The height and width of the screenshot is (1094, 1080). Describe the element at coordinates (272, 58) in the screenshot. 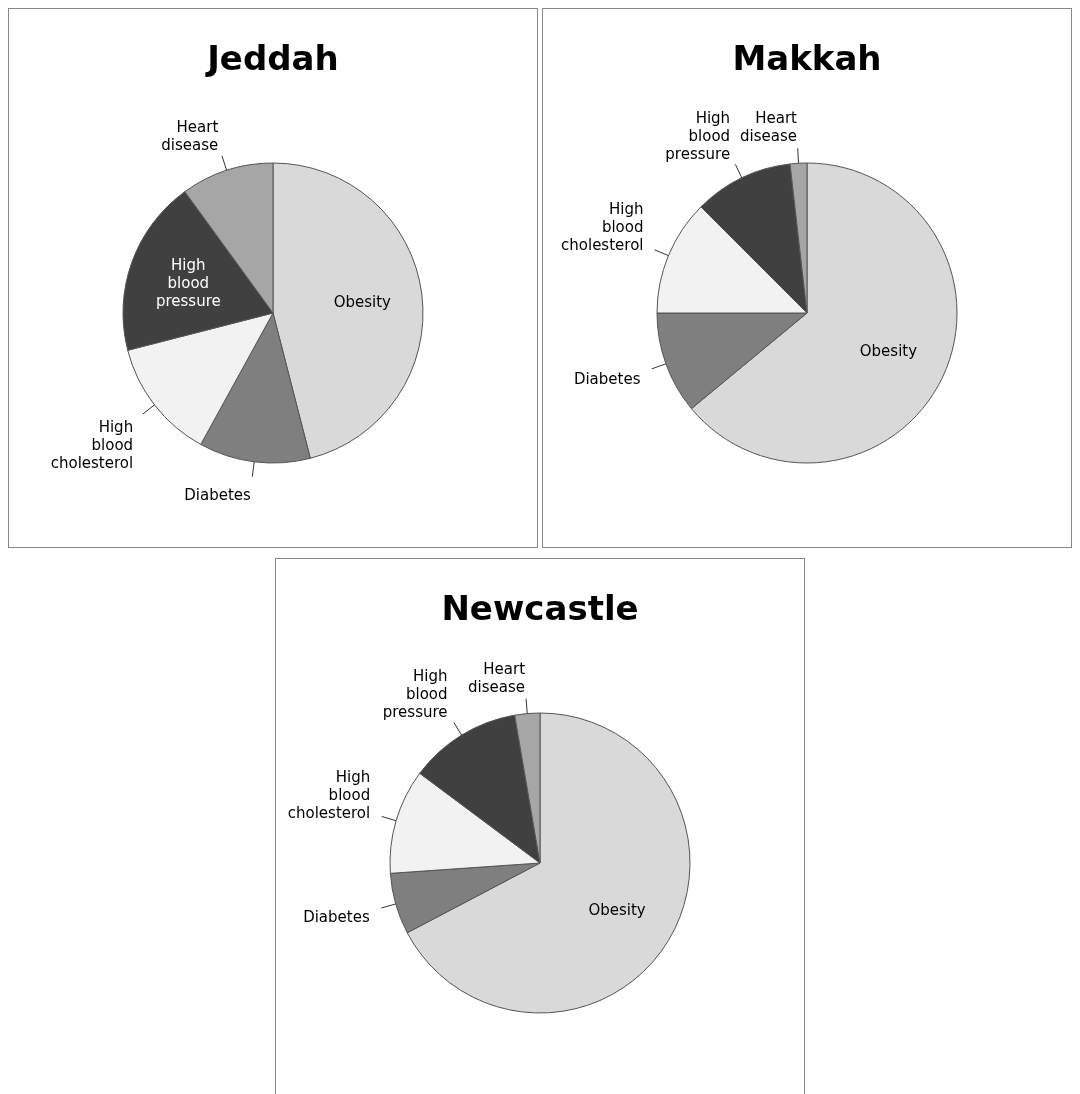

I see `chart-title: Jeddah` at that location.